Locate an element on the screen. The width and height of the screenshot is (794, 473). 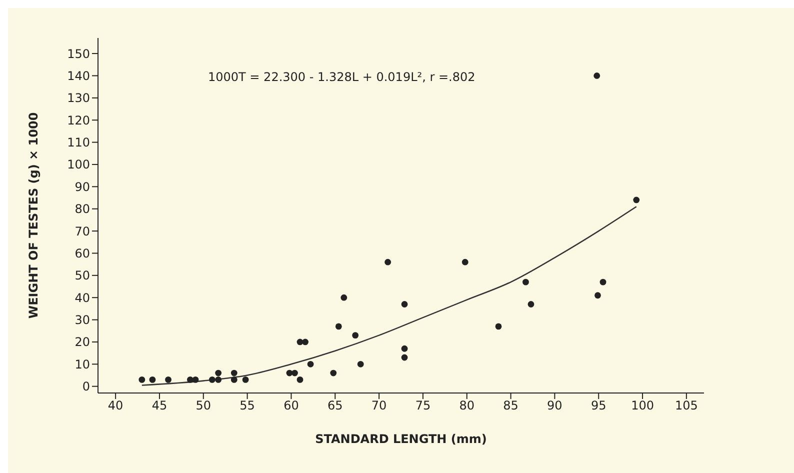
y-tick-label: 0 is located at coordinates (86, 387).